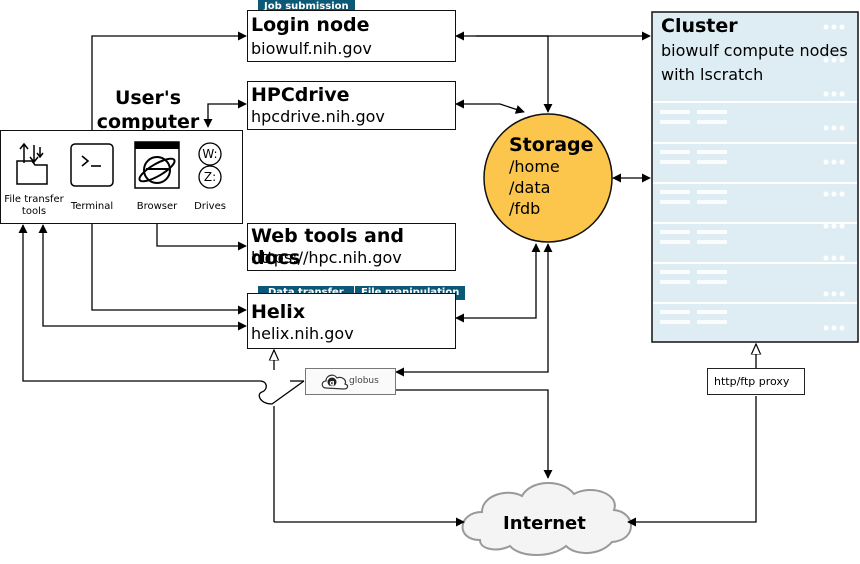  I want to click on cluster-line1: biowulf compute nodes, so click(754, 50).